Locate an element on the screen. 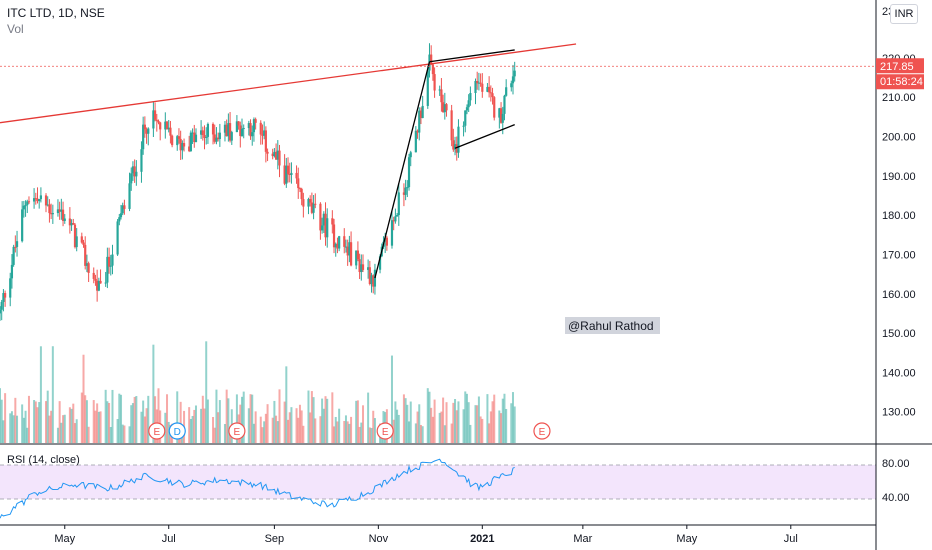 This screenshot has height=550, width=932. price-tick-label: 140.00 is located at coordinates (899, 373).